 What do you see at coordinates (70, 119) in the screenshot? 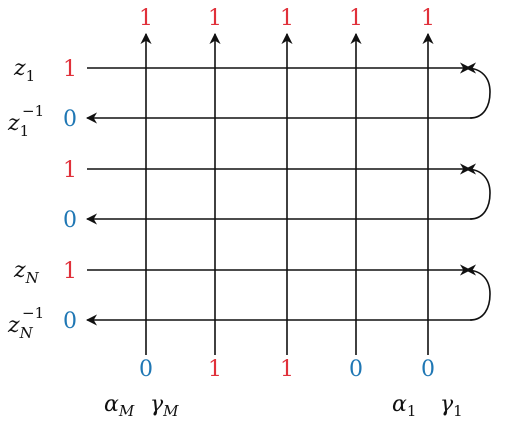
I see `row-value-2: 0` at bounding box center [70, 119].